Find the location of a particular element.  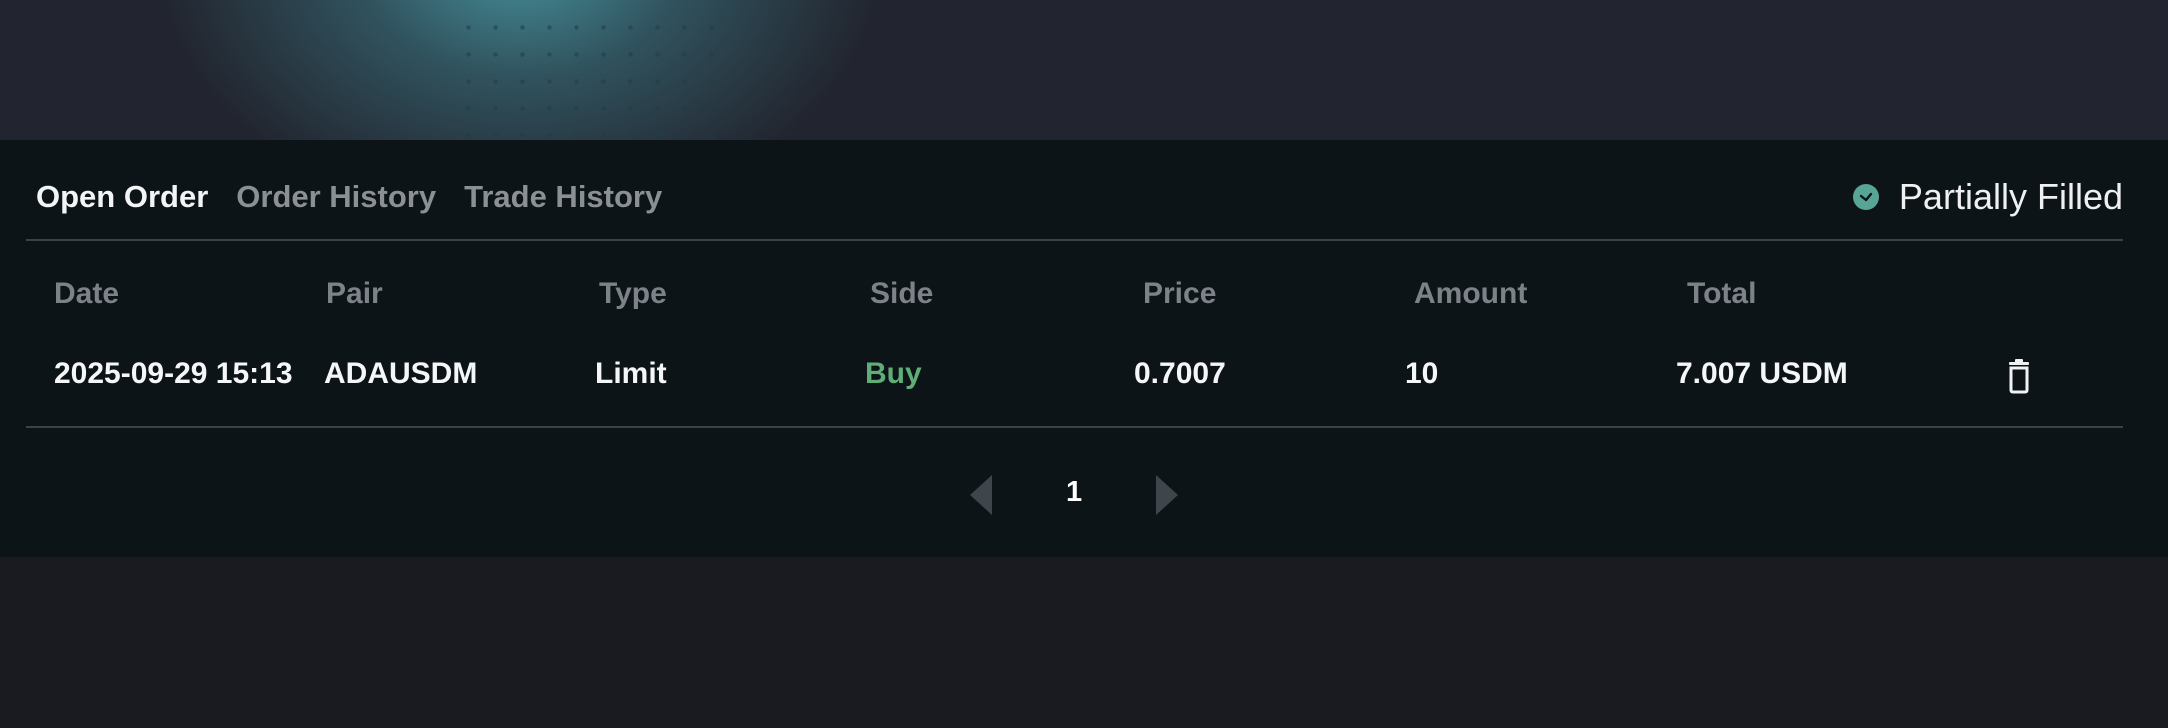

tab-open-order: Open Order is located at coordinates (122, 196).